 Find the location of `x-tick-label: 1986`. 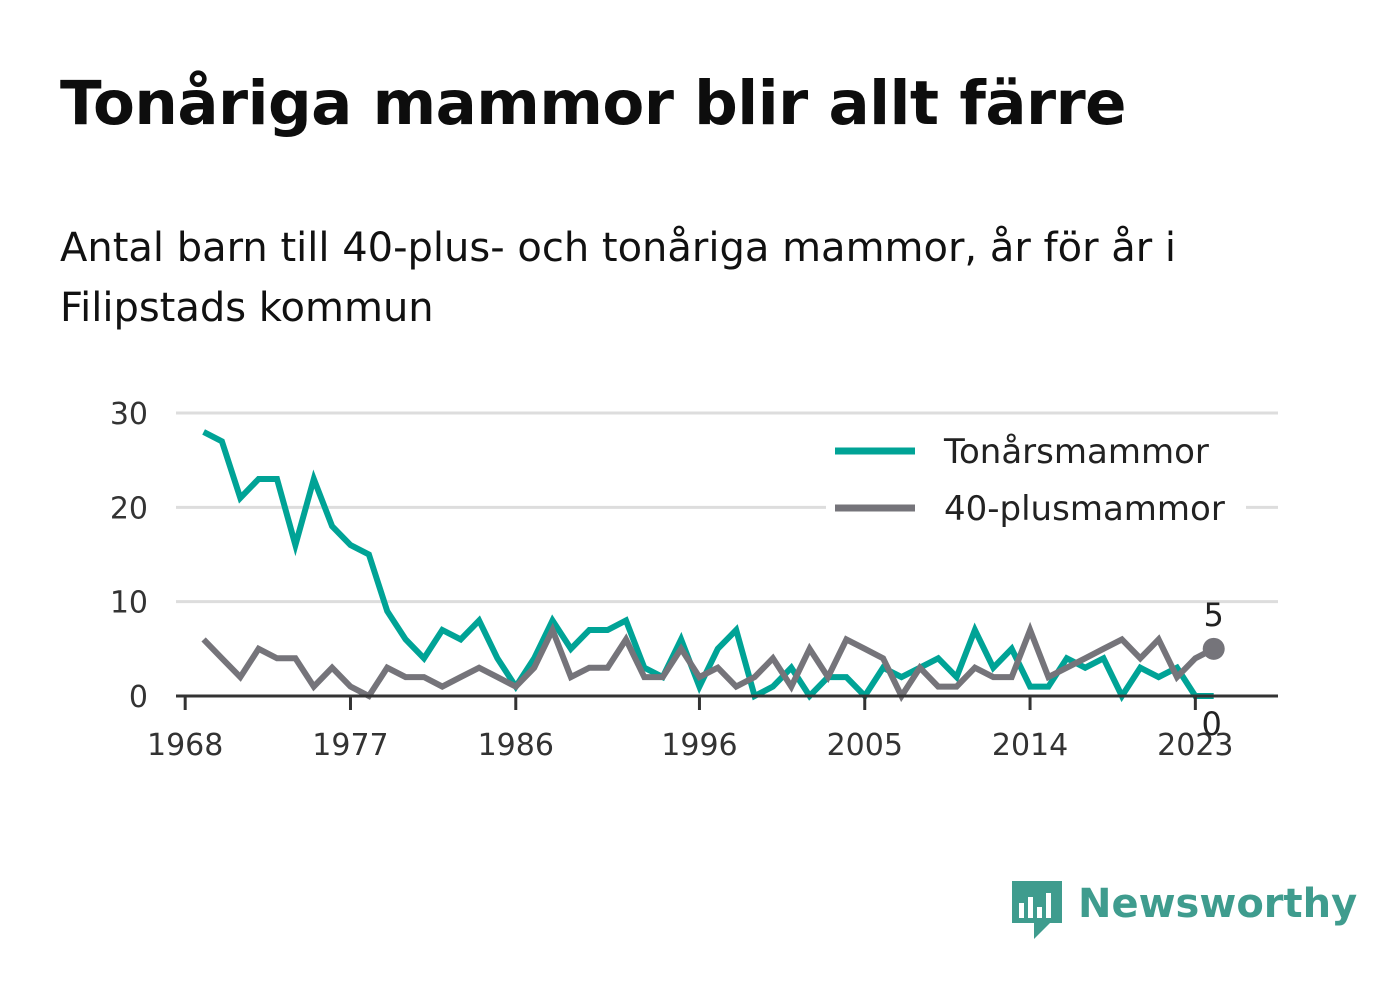

x-tick-label: 1986 is located at coordinates (516, 745).